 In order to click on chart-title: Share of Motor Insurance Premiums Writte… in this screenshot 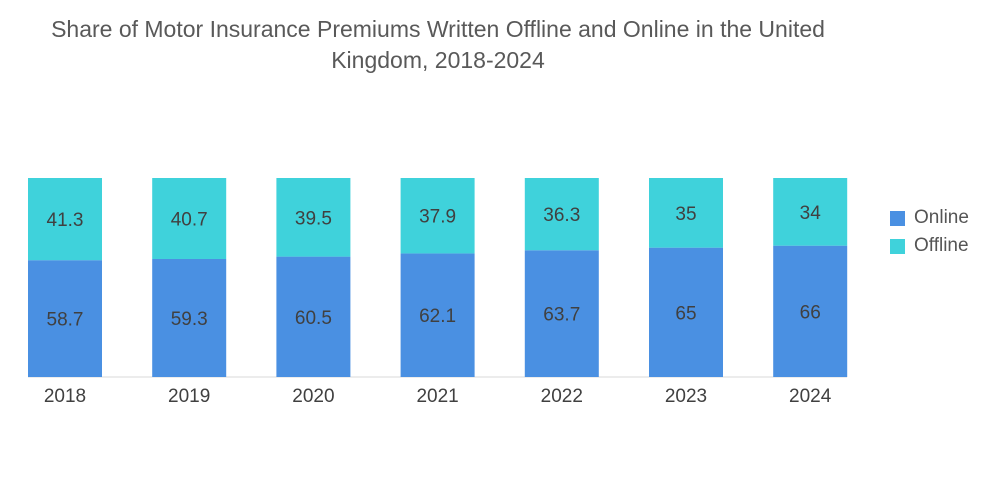, I will do `click(438, 44)`.